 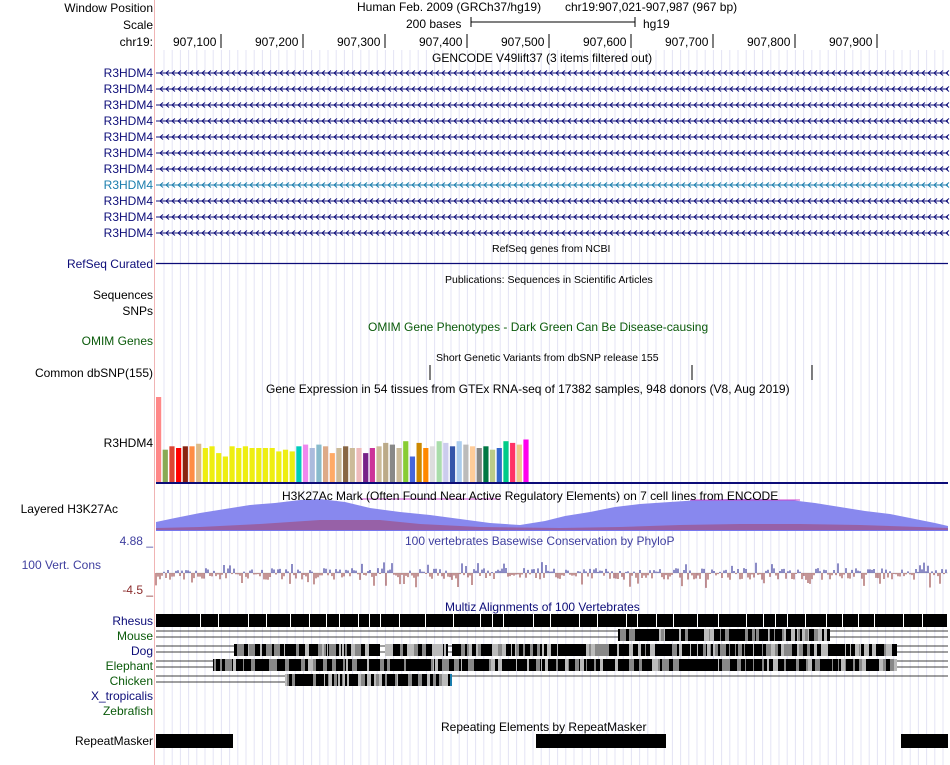 What do you see at coordinates (127, 711) in the screenshot?
I see `species-label-zebrafish: Zebrafish` at bounding box center [127, 711].